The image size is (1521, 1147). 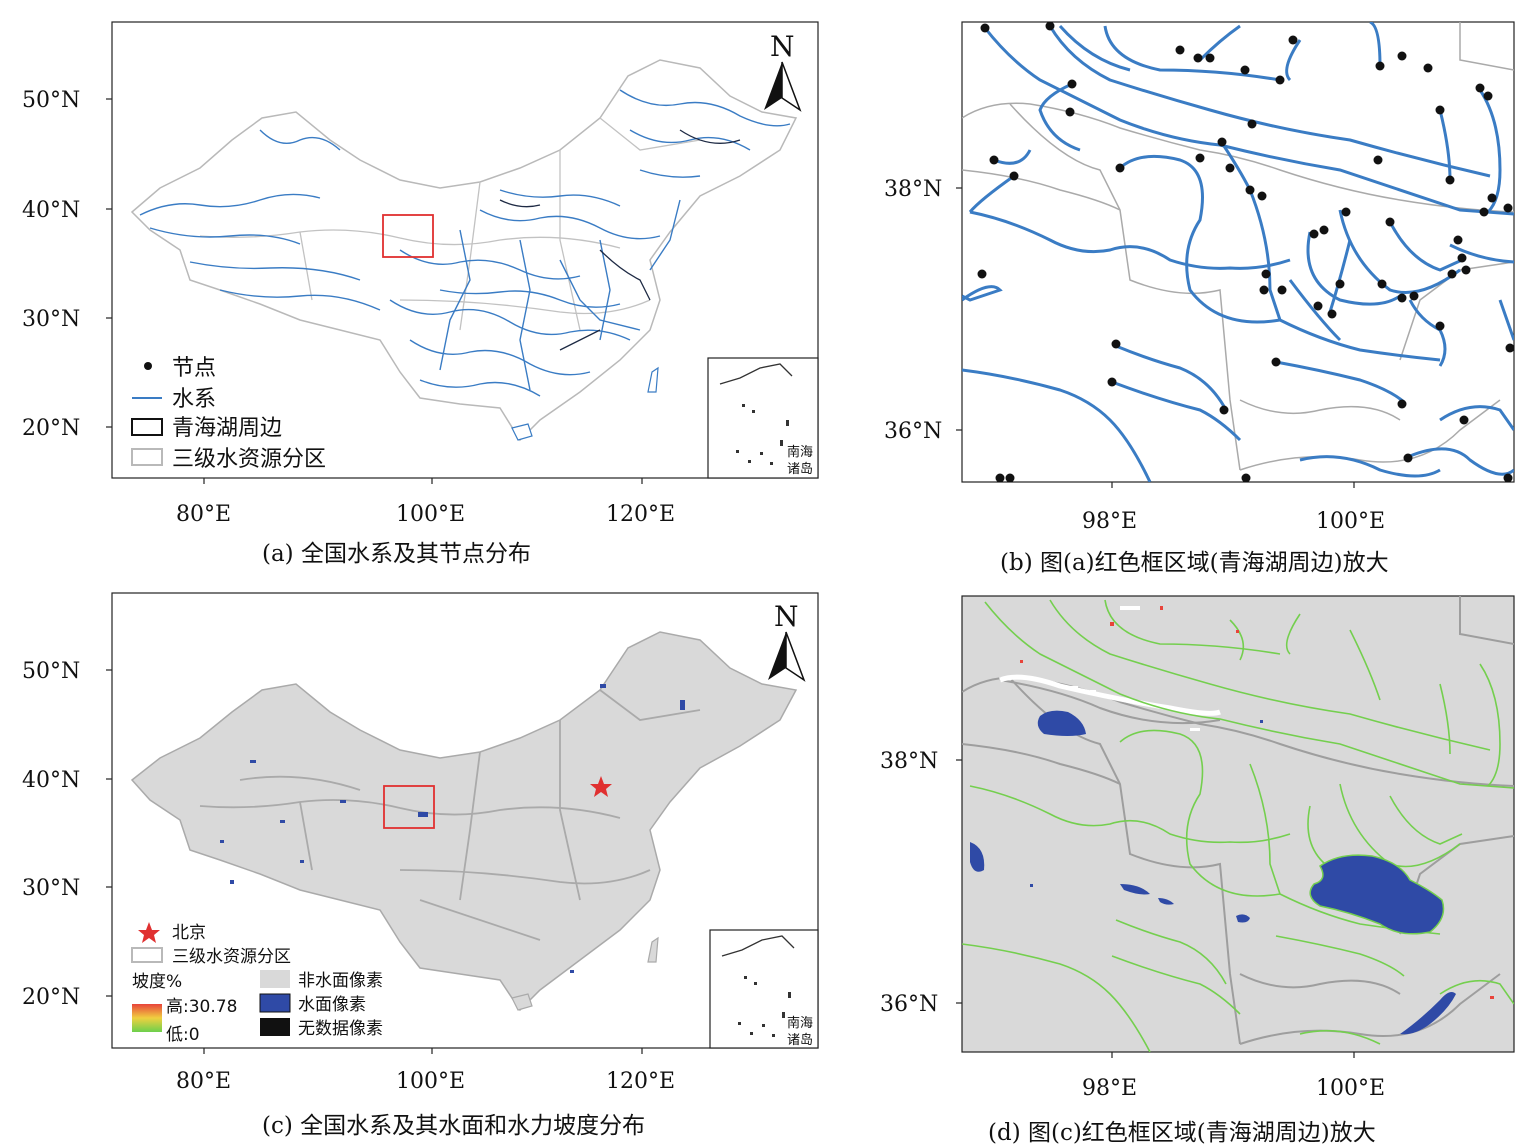 I want to click on lake-rim-d, so click(x=1110, y=695).